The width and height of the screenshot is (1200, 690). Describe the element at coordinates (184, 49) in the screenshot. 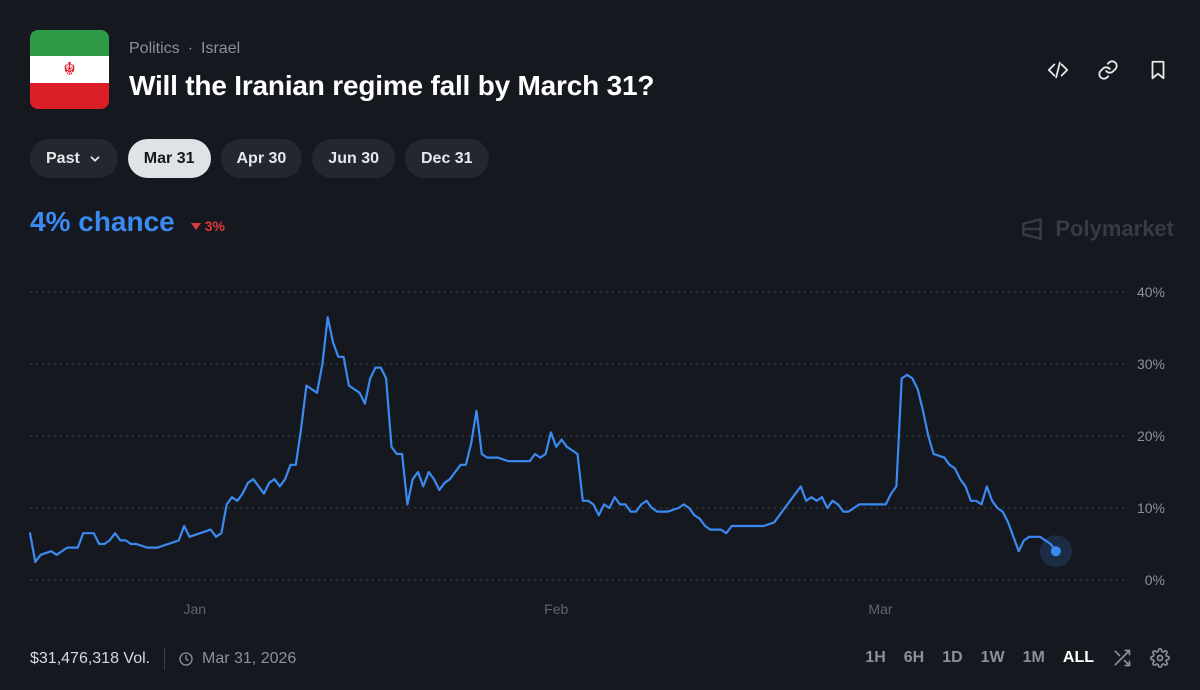

I see `breadcrumb: Politics · Israel` at that location.